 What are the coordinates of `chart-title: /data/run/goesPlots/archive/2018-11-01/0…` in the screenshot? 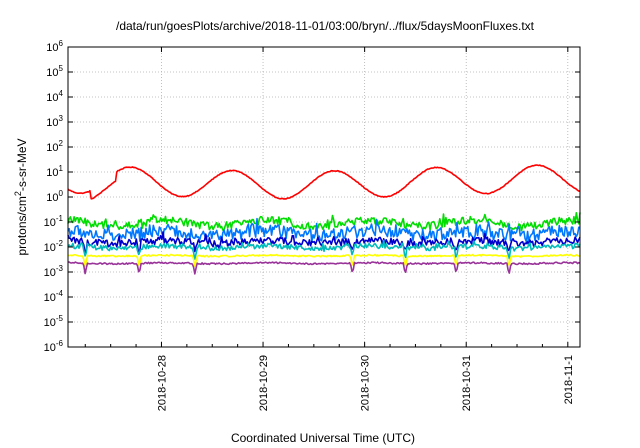 It's located at (325, 26).